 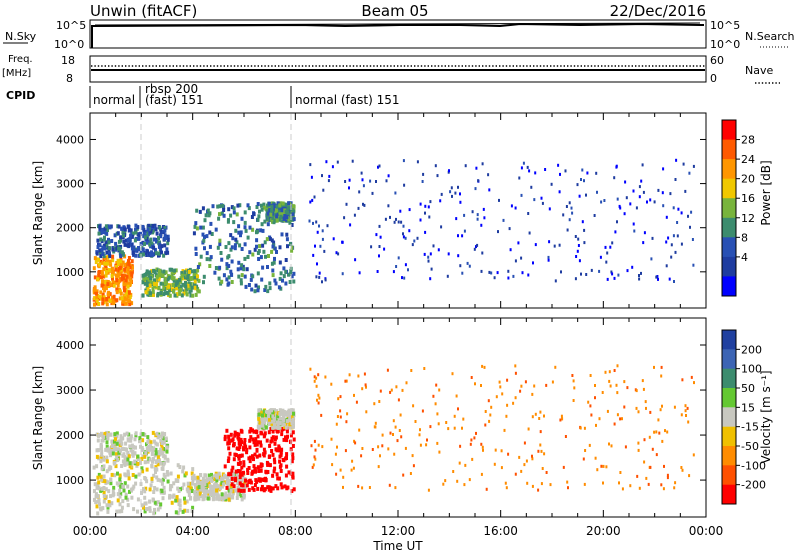 What do you see at coordinates (174, 100) in the screenshot?
I see `cpid-segment-rbsp-fast: (fast) 151` at bounding box center [174, 100].